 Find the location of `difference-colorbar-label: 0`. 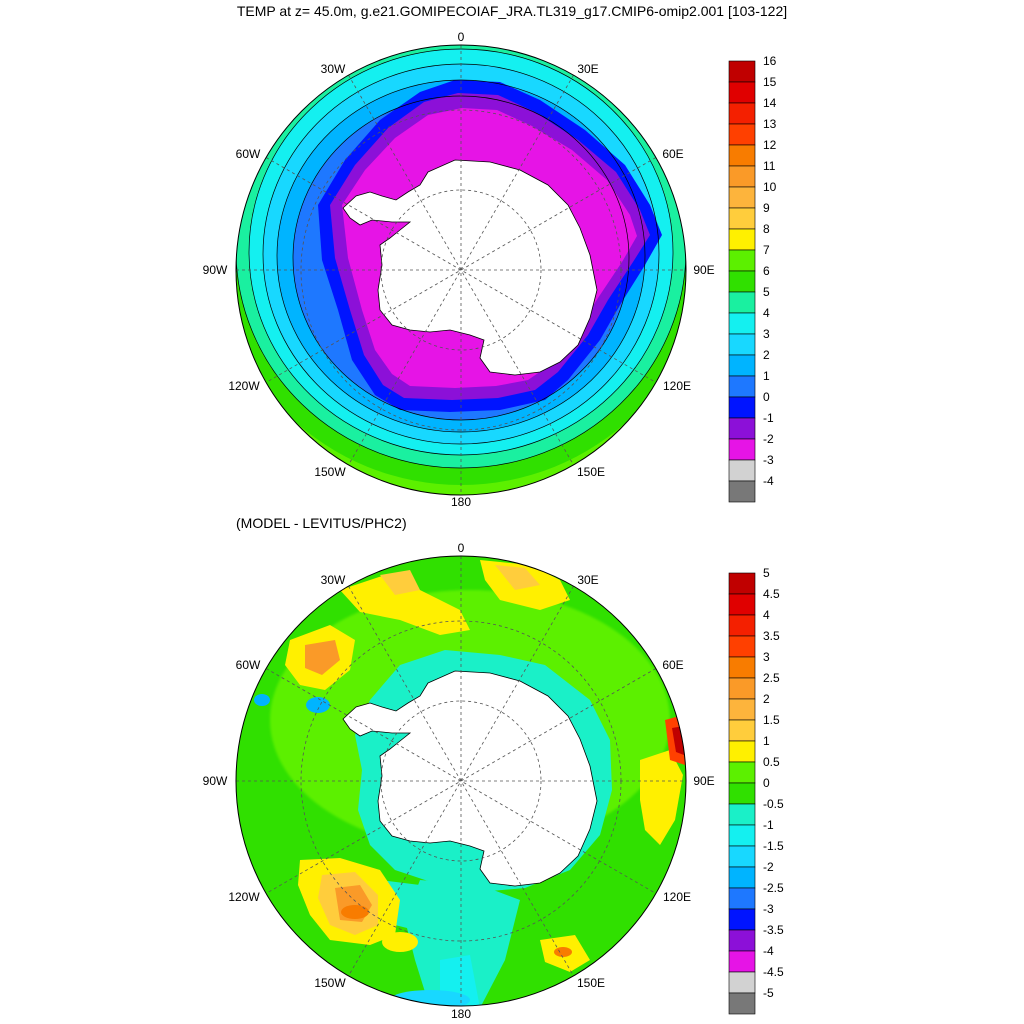

difference-colorbar-label: 0 is located at coordinates (766, 783).